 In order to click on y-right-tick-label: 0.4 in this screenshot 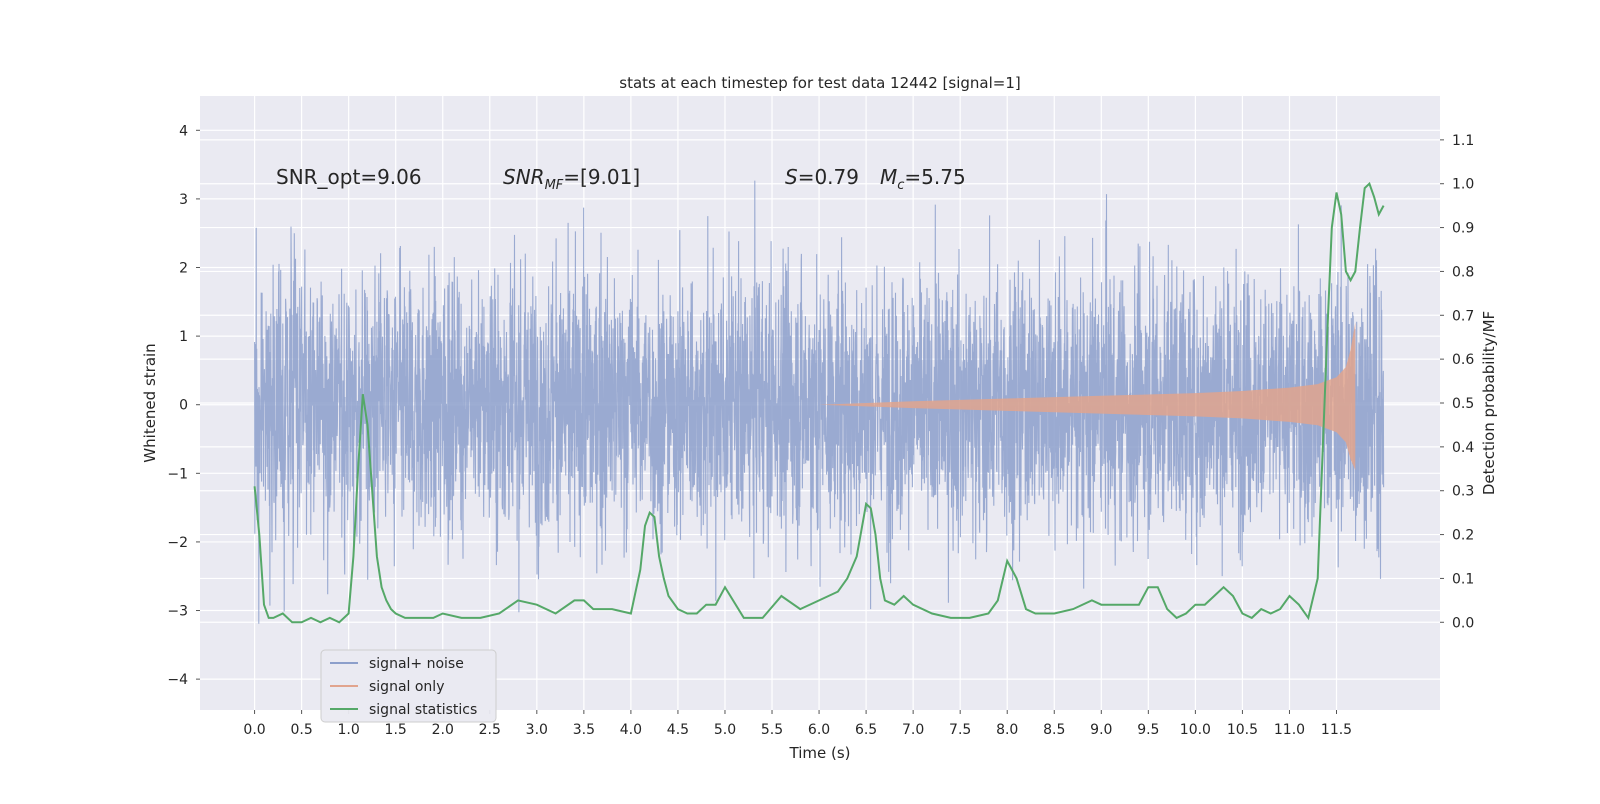, I will do `click(1463, 448)`.